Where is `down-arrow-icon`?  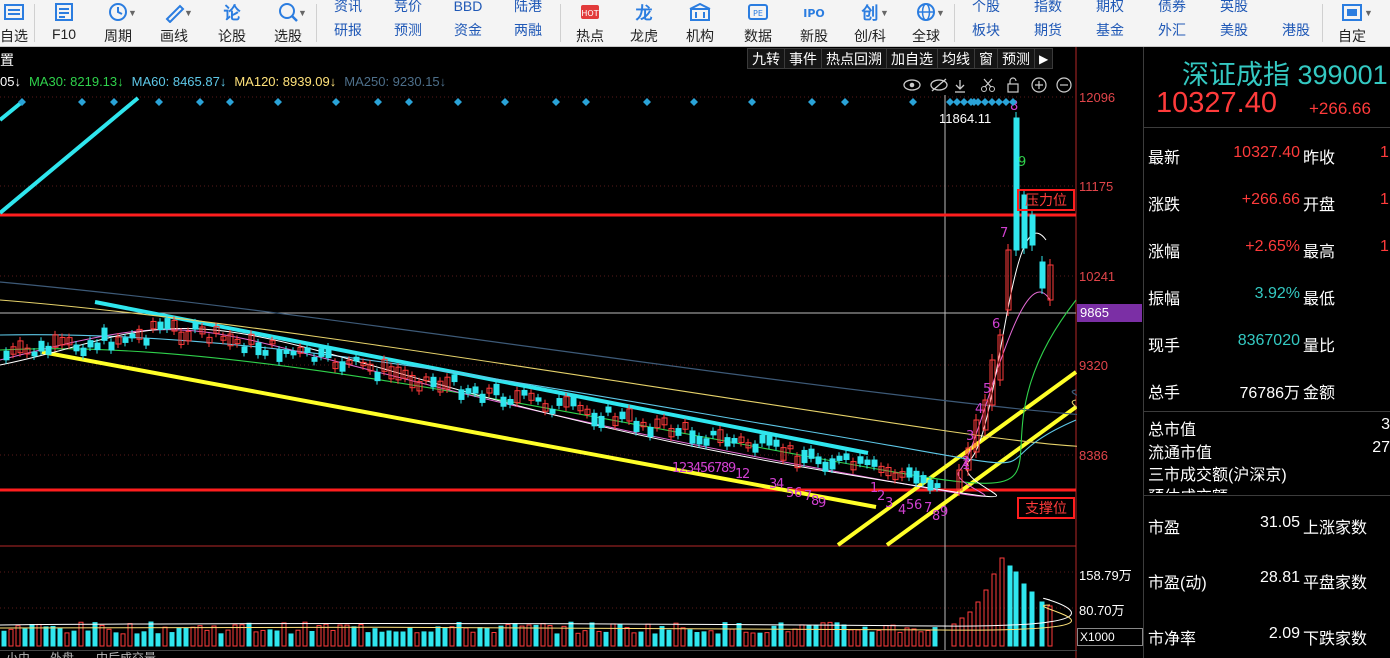
down-arrow-icon is located at coordinates (960, 86).